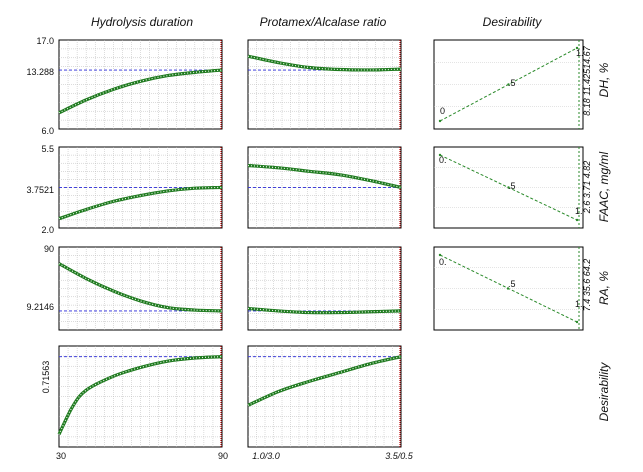  I want to click on row4-ratio-panel-grid, so click(324, 396).